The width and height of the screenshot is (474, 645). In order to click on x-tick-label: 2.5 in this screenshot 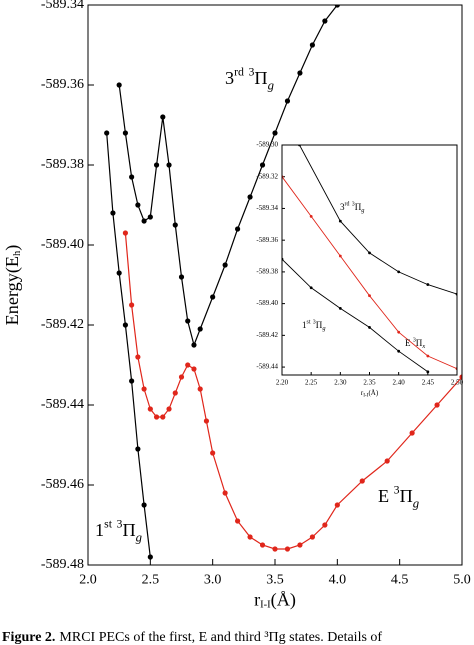, I will do `click(151, 580)`.